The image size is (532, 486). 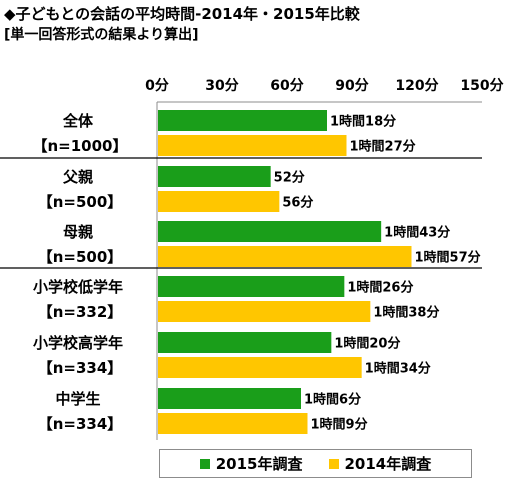 What do you see at coordinates (406, 313) in the screenshot?
I see `data-label: 1時間38分` at bounding box center [406, 313].